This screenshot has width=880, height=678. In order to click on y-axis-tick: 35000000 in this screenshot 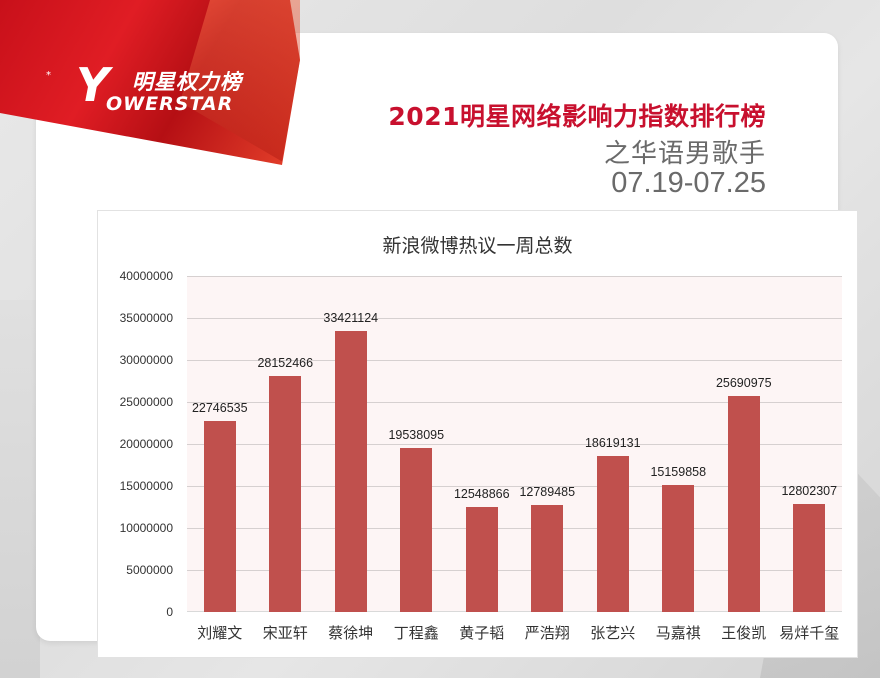, I will do `click(146, 318)`.